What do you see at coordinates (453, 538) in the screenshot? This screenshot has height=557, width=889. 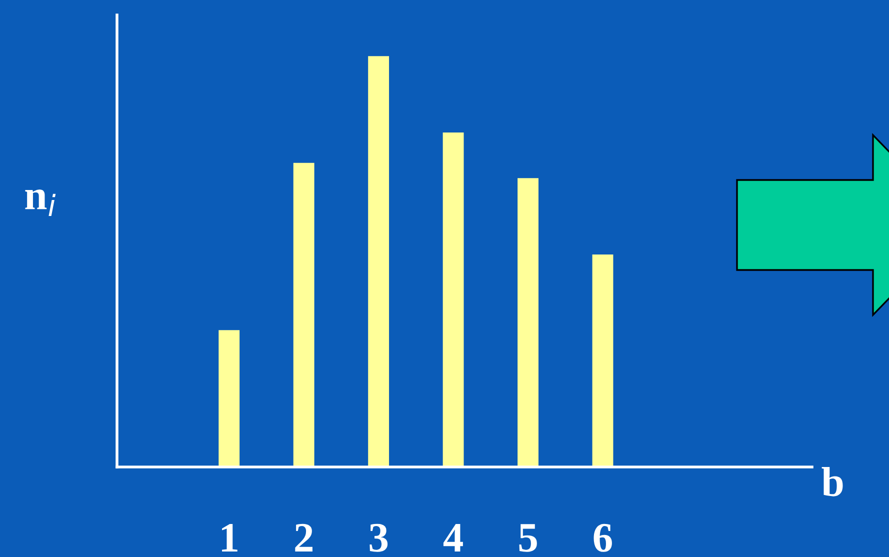 I see `x-tick-label: 4` at bounding box center [453, 538].